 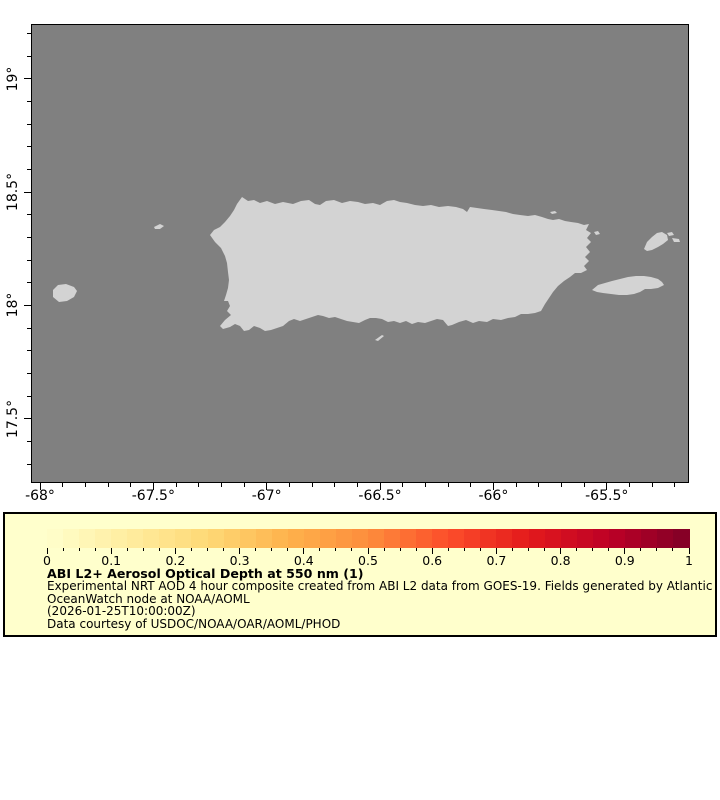 I want to click on y-tick-label: 18.5°, so click(x=13, y=192).